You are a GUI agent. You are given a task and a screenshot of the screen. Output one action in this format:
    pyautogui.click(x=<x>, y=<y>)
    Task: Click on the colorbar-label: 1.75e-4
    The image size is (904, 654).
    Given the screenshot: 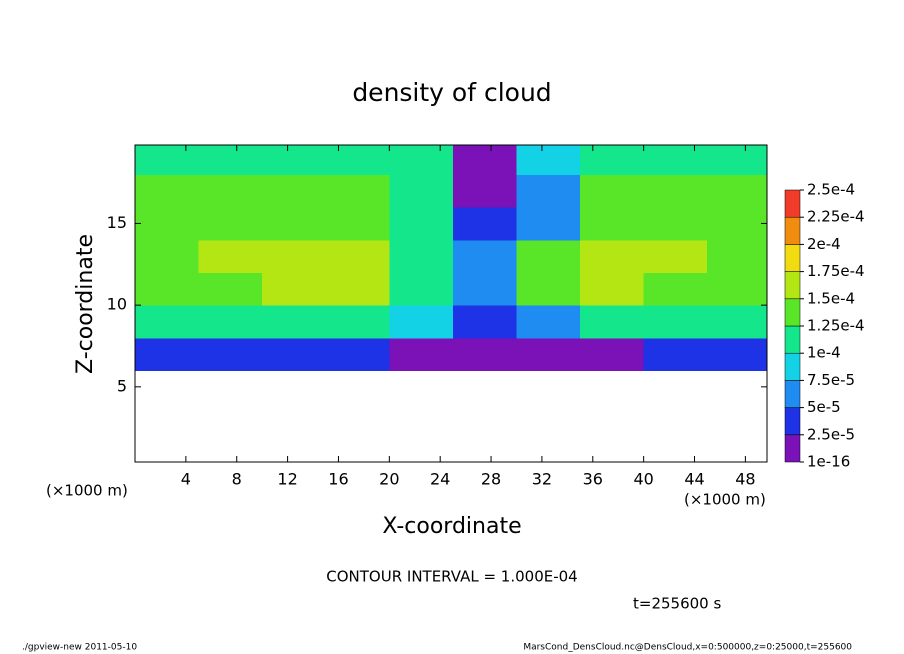 What is the action you would take?
    pyautogui.click(x=836, y=271)
    